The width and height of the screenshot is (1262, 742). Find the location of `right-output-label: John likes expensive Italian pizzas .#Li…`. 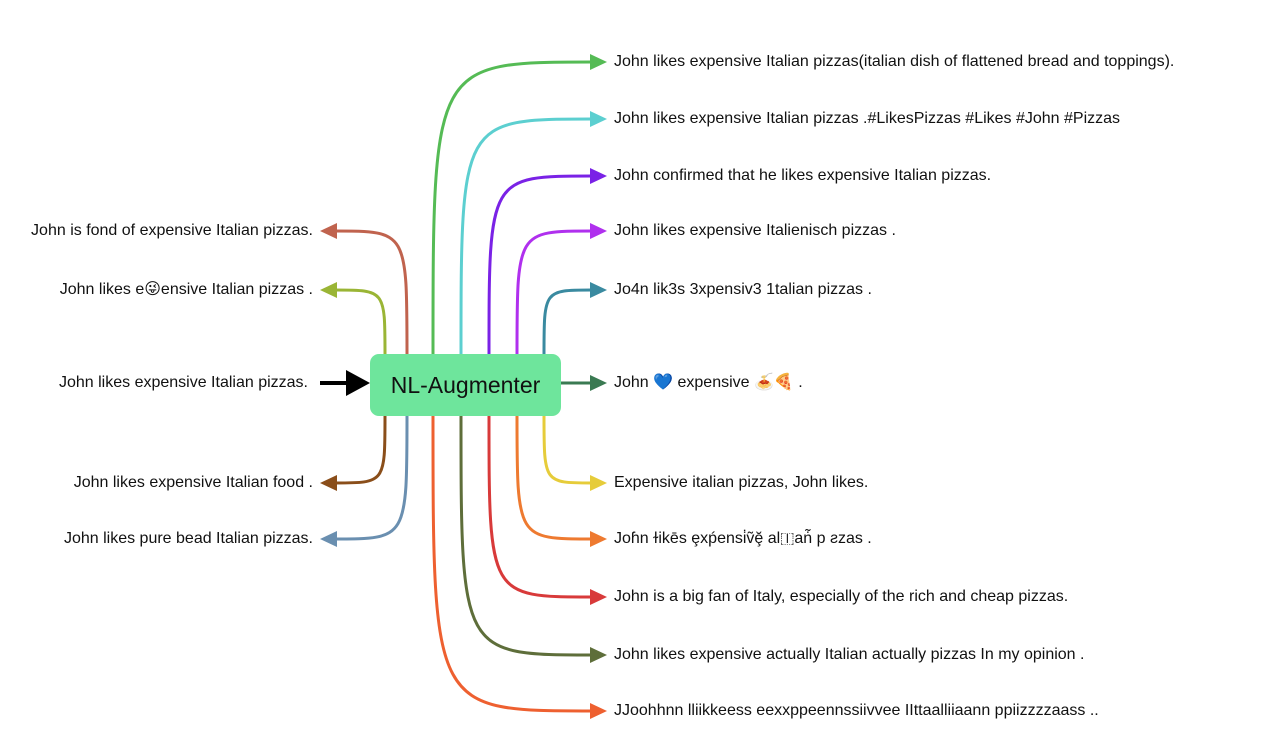

right-output-label: John likes expensive Italian pizzas .#Li… is located at coordinates (867, 118).